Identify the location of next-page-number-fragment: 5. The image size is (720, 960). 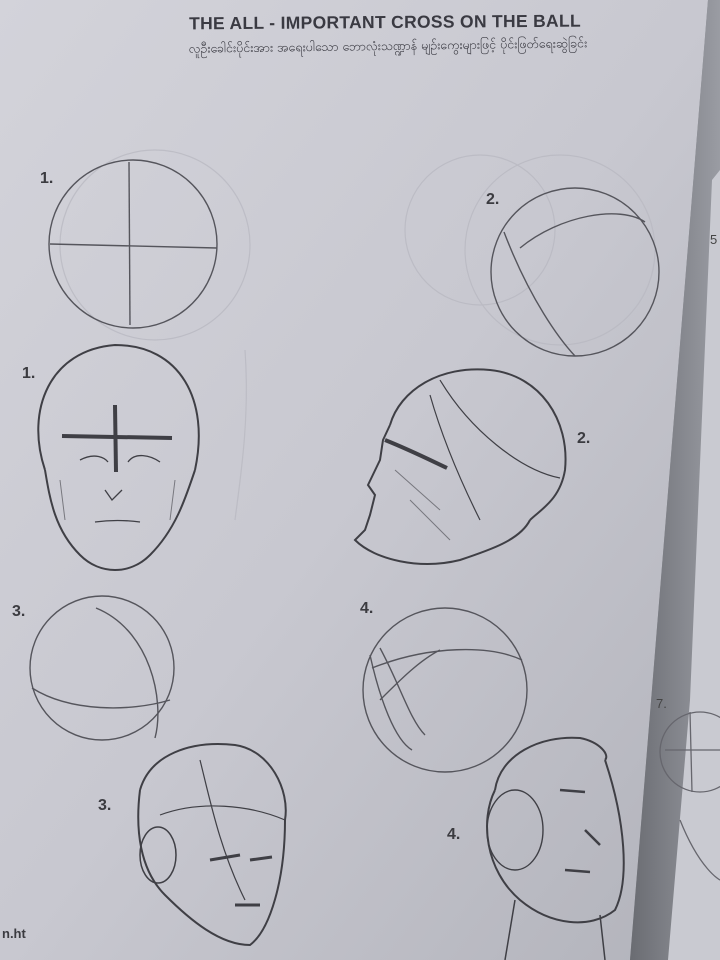
(714, 239).